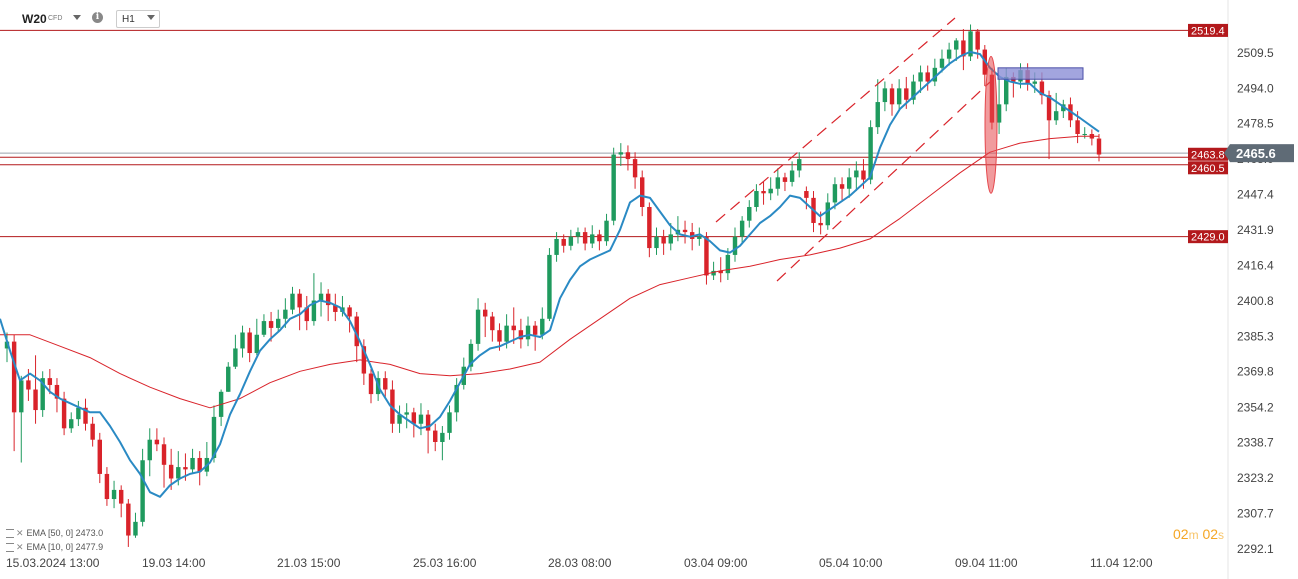 The width and height of the screenshot is (1298, 579). What do you see at coordinates (1255, 265) in the screenshot?
I see `y-tick-label: 2416.4` at bounding box center [1255, 265].